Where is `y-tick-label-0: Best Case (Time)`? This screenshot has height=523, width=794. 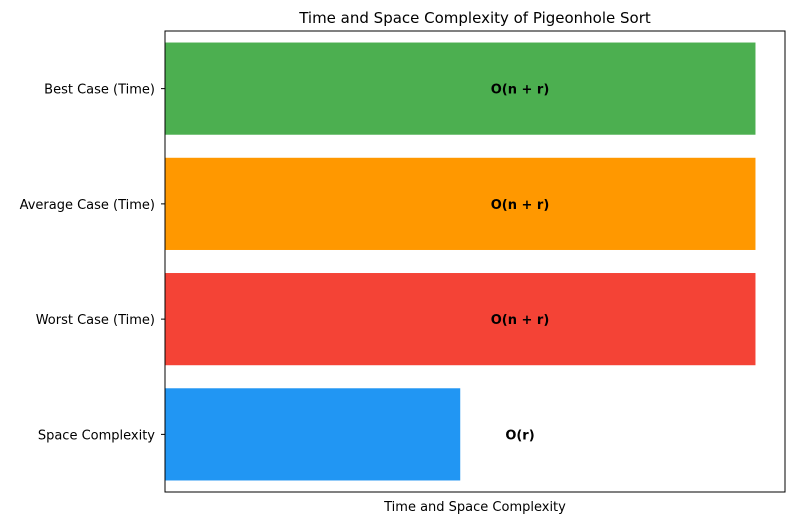 y-tick-label-0: Best Case (Time) is located at coordinates (99, 90).